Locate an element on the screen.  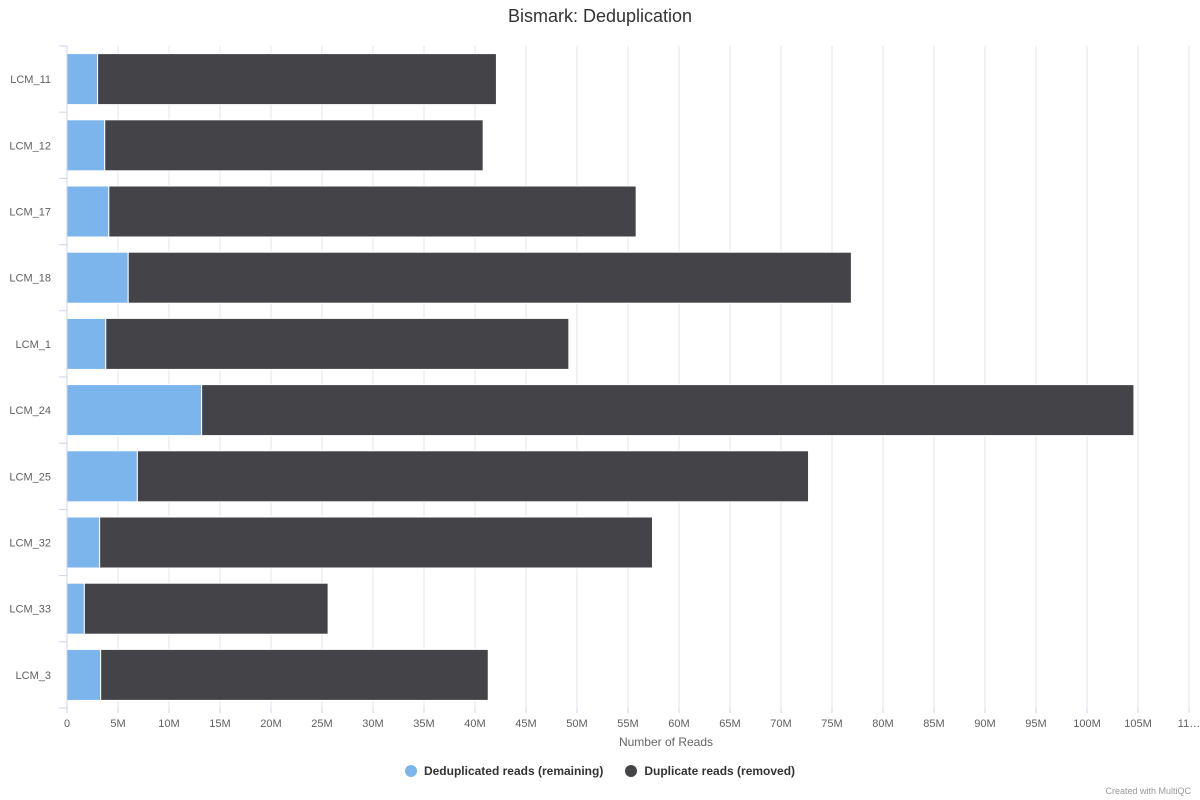
x-tick-label: 105M is located at coordinates (1138, 724).